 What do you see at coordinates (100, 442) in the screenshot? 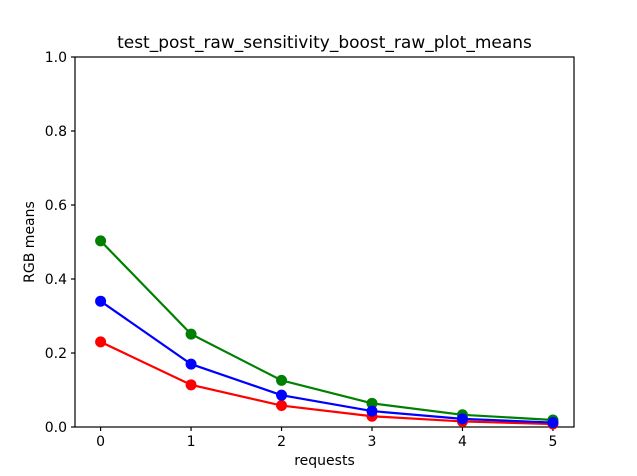
I see `x-tick-label: 0` at bounding box center [100, 442].